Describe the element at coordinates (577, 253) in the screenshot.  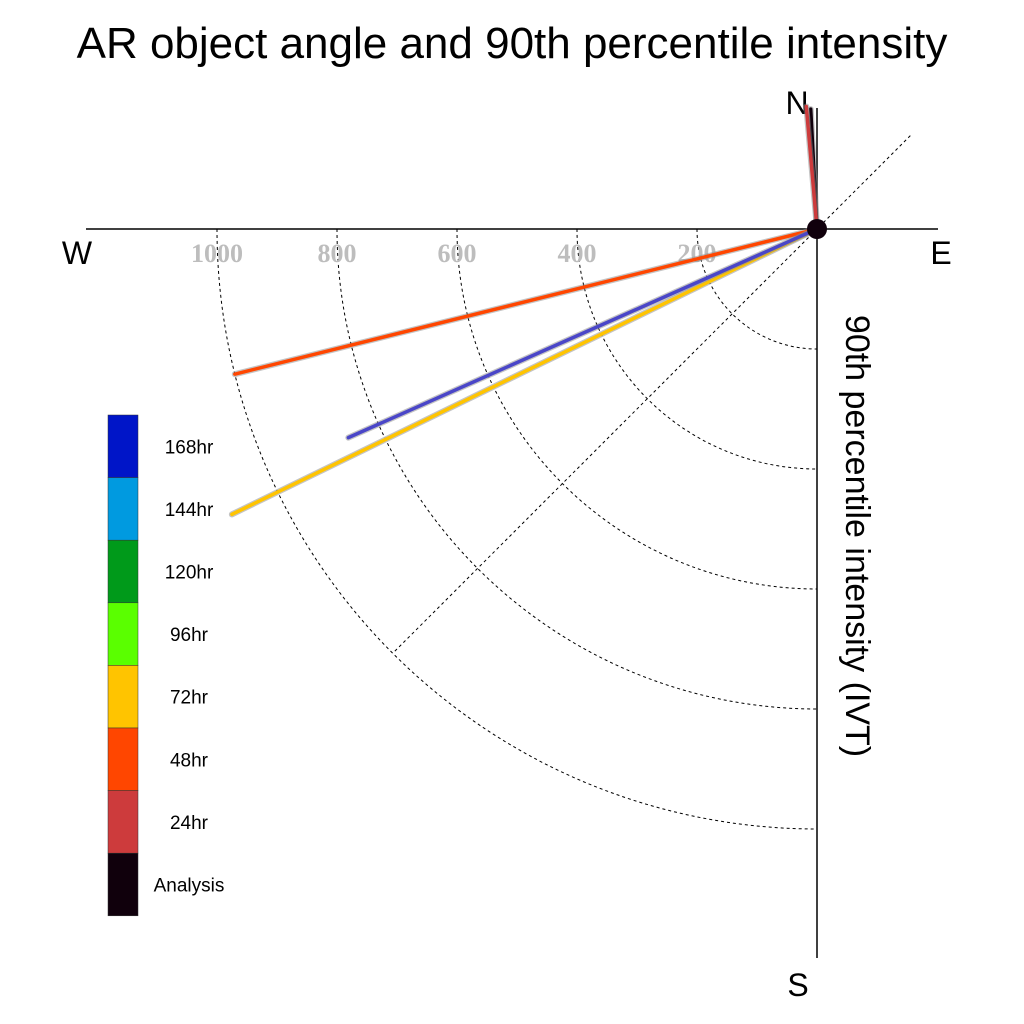
I see `radius-tick-label: 400` at that location.